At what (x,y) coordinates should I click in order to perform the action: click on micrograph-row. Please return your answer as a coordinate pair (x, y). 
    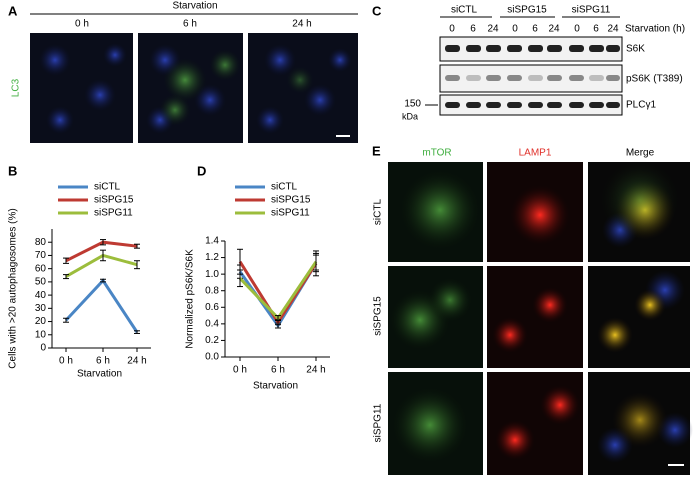
    Looking at the image, I should click on (194, 88).